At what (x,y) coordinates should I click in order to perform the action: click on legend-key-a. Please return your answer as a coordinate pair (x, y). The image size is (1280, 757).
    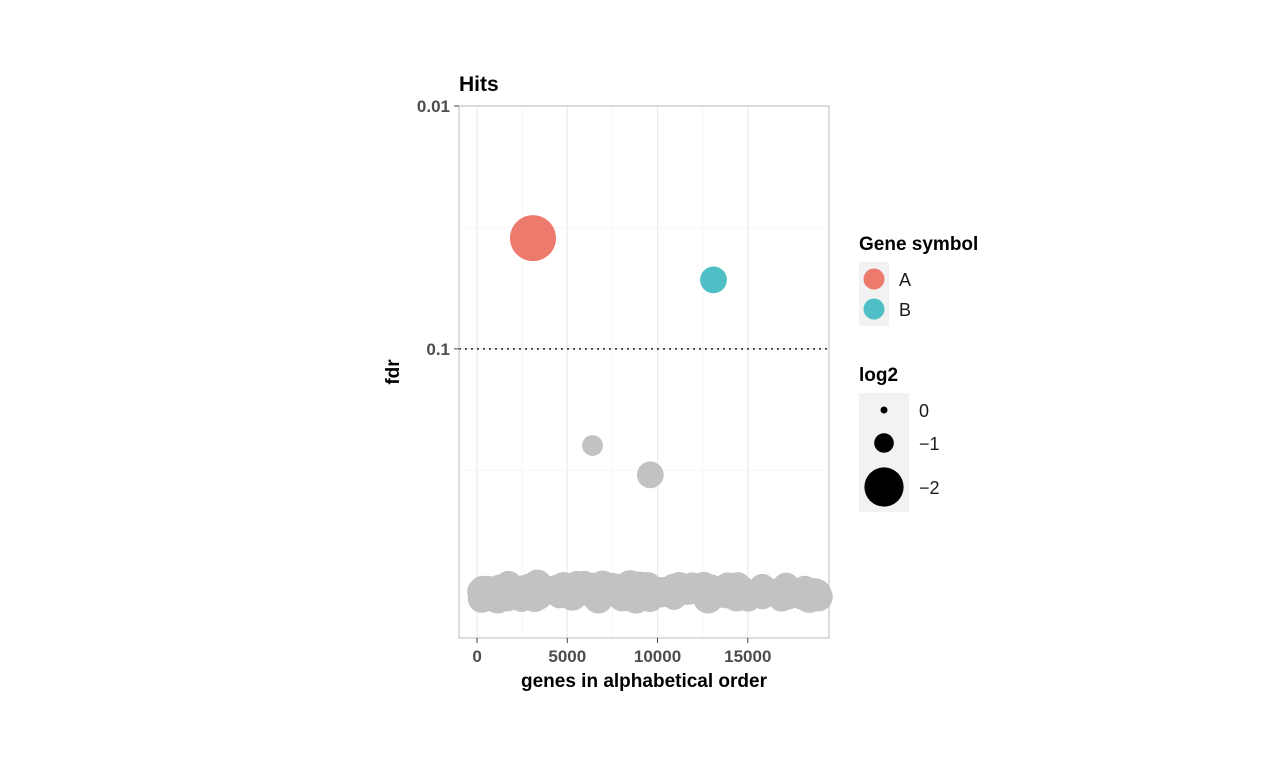
    Looking at the image, I should click on (874, 279).